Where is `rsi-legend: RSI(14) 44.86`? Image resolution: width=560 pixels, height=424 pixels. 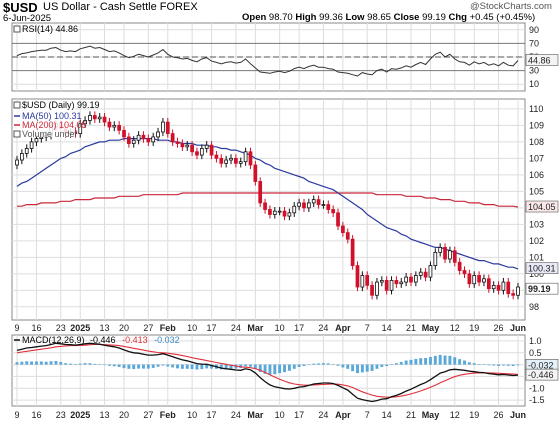 rsi-legend: RSI(14) 44.86 is located at coordinates (50, 29).